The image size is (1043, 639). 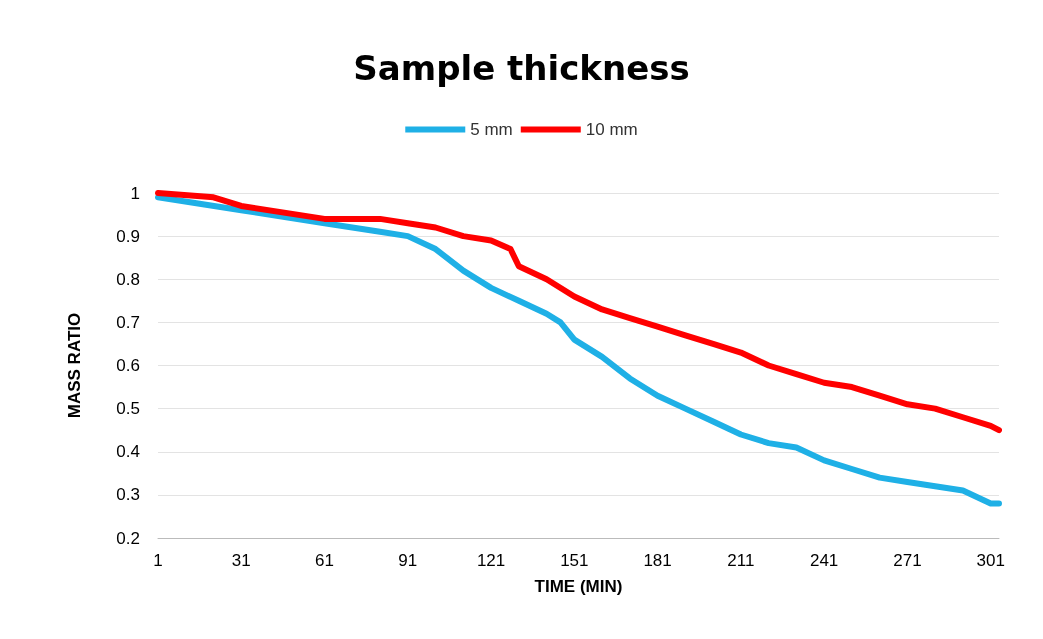 I want to click on y-tick-label: 0.9, so click(x=128, y=236).